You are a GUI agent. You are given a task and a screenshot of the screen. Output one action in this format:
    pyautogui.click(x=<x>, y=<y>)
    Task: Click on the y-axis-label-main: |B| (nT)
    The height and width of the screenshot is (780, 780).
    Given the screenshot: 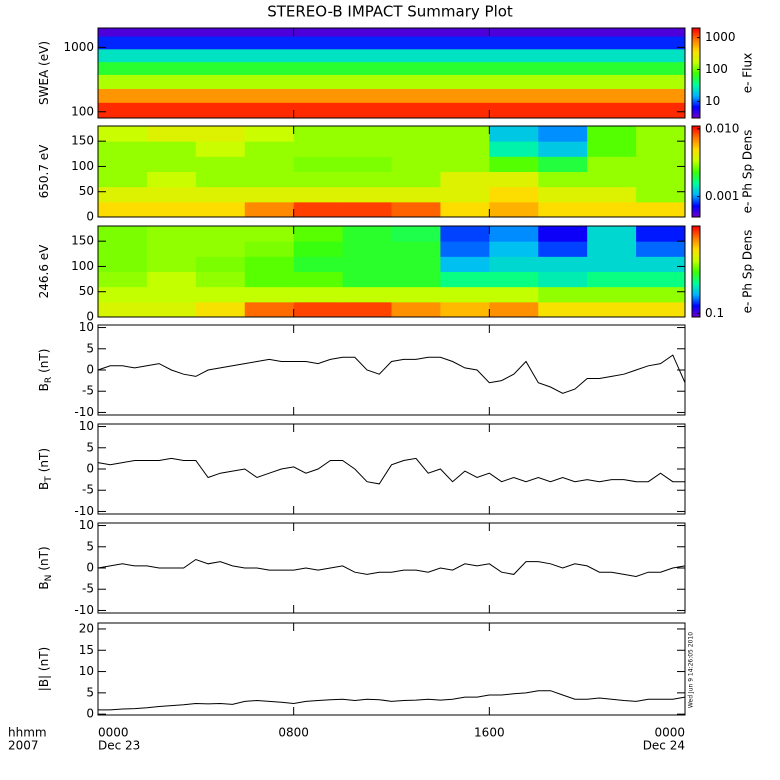 What is the action you would take?
    pyautogui.click(x=44, y=669)
    